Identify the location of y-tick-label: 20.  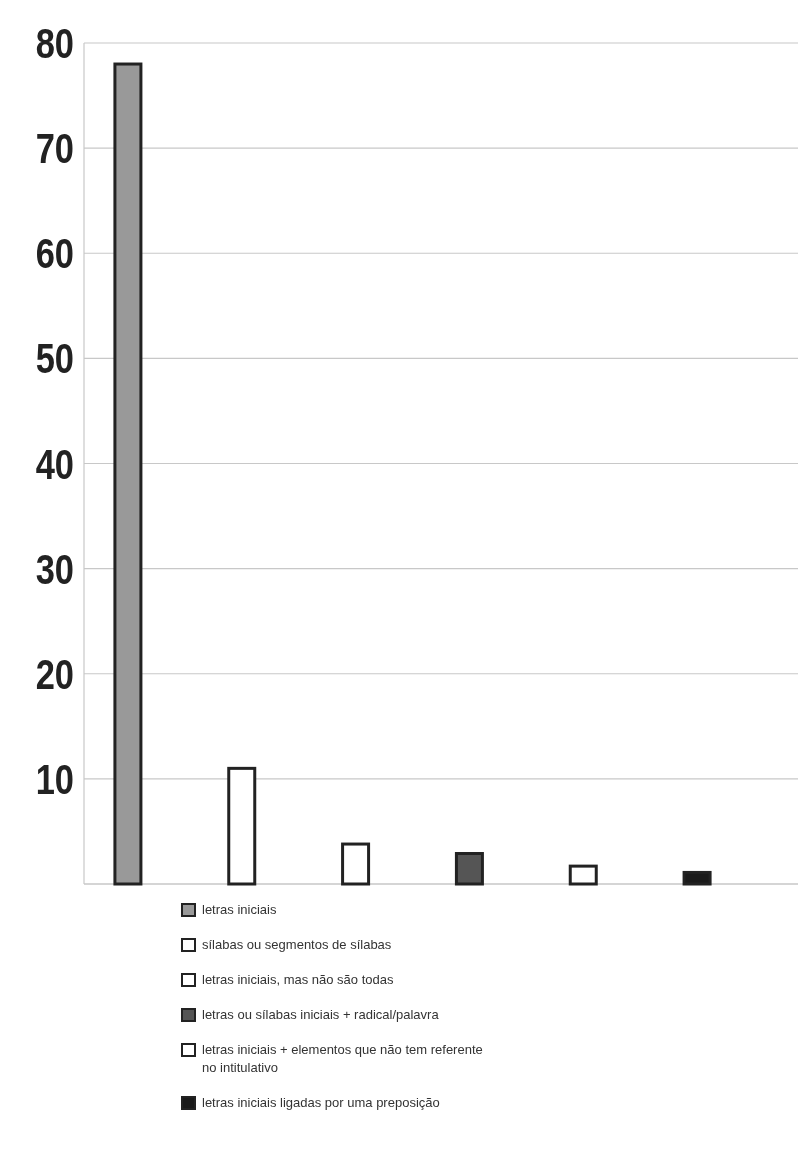
(54, 674).